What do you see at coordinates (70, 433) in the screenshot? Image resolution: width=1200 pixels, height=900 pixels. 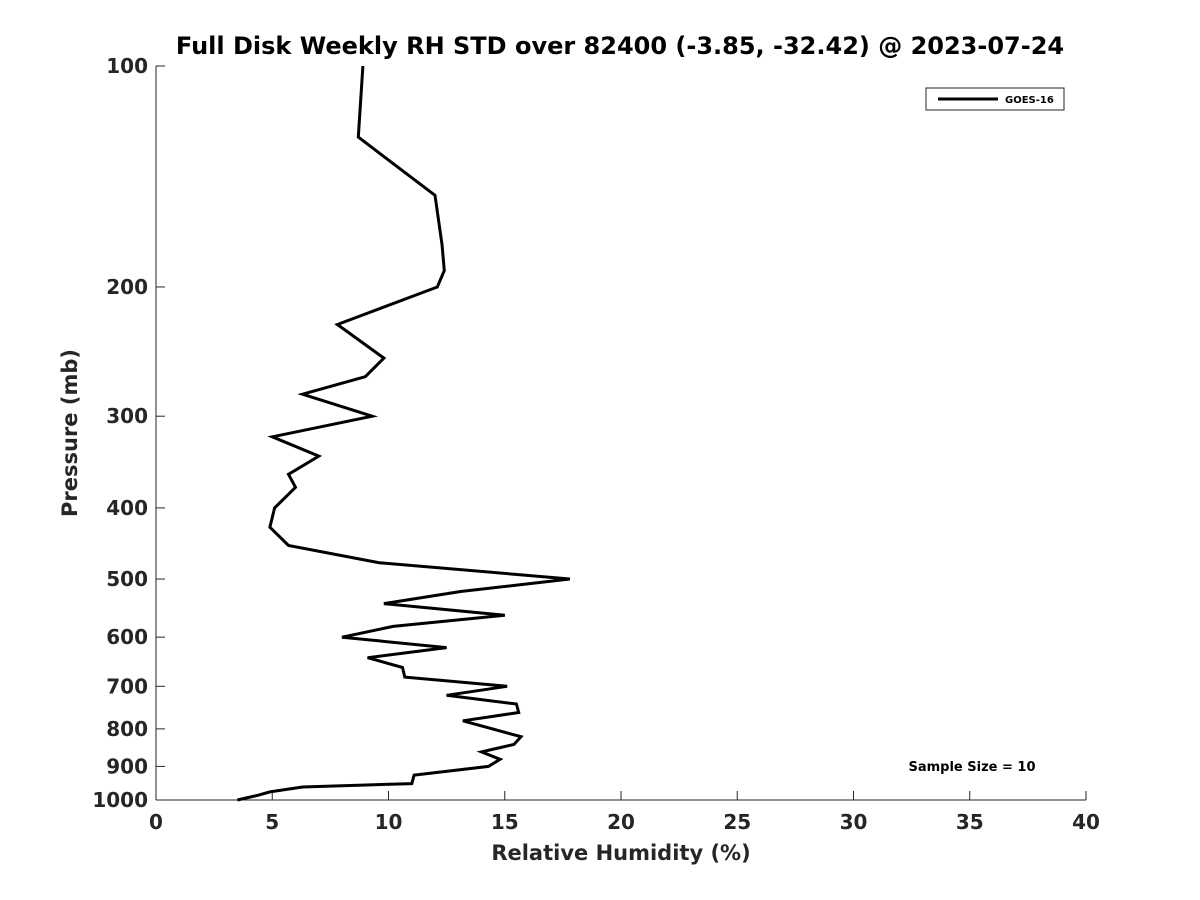 I see `y-axis-label: Pressure (mb)` at bounding box center [70, 433].